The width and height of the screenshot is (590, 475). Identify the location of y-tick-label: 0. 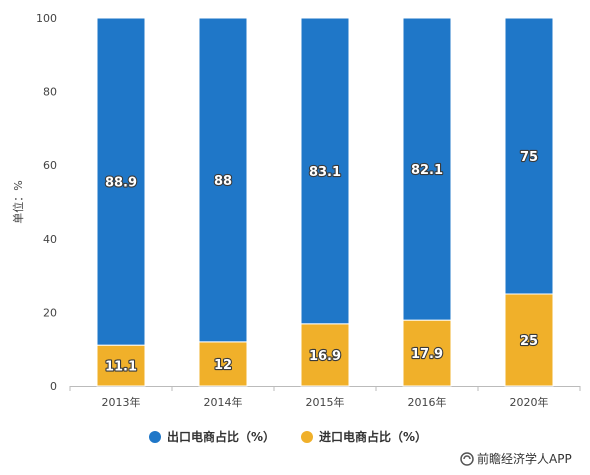
(53, 386).